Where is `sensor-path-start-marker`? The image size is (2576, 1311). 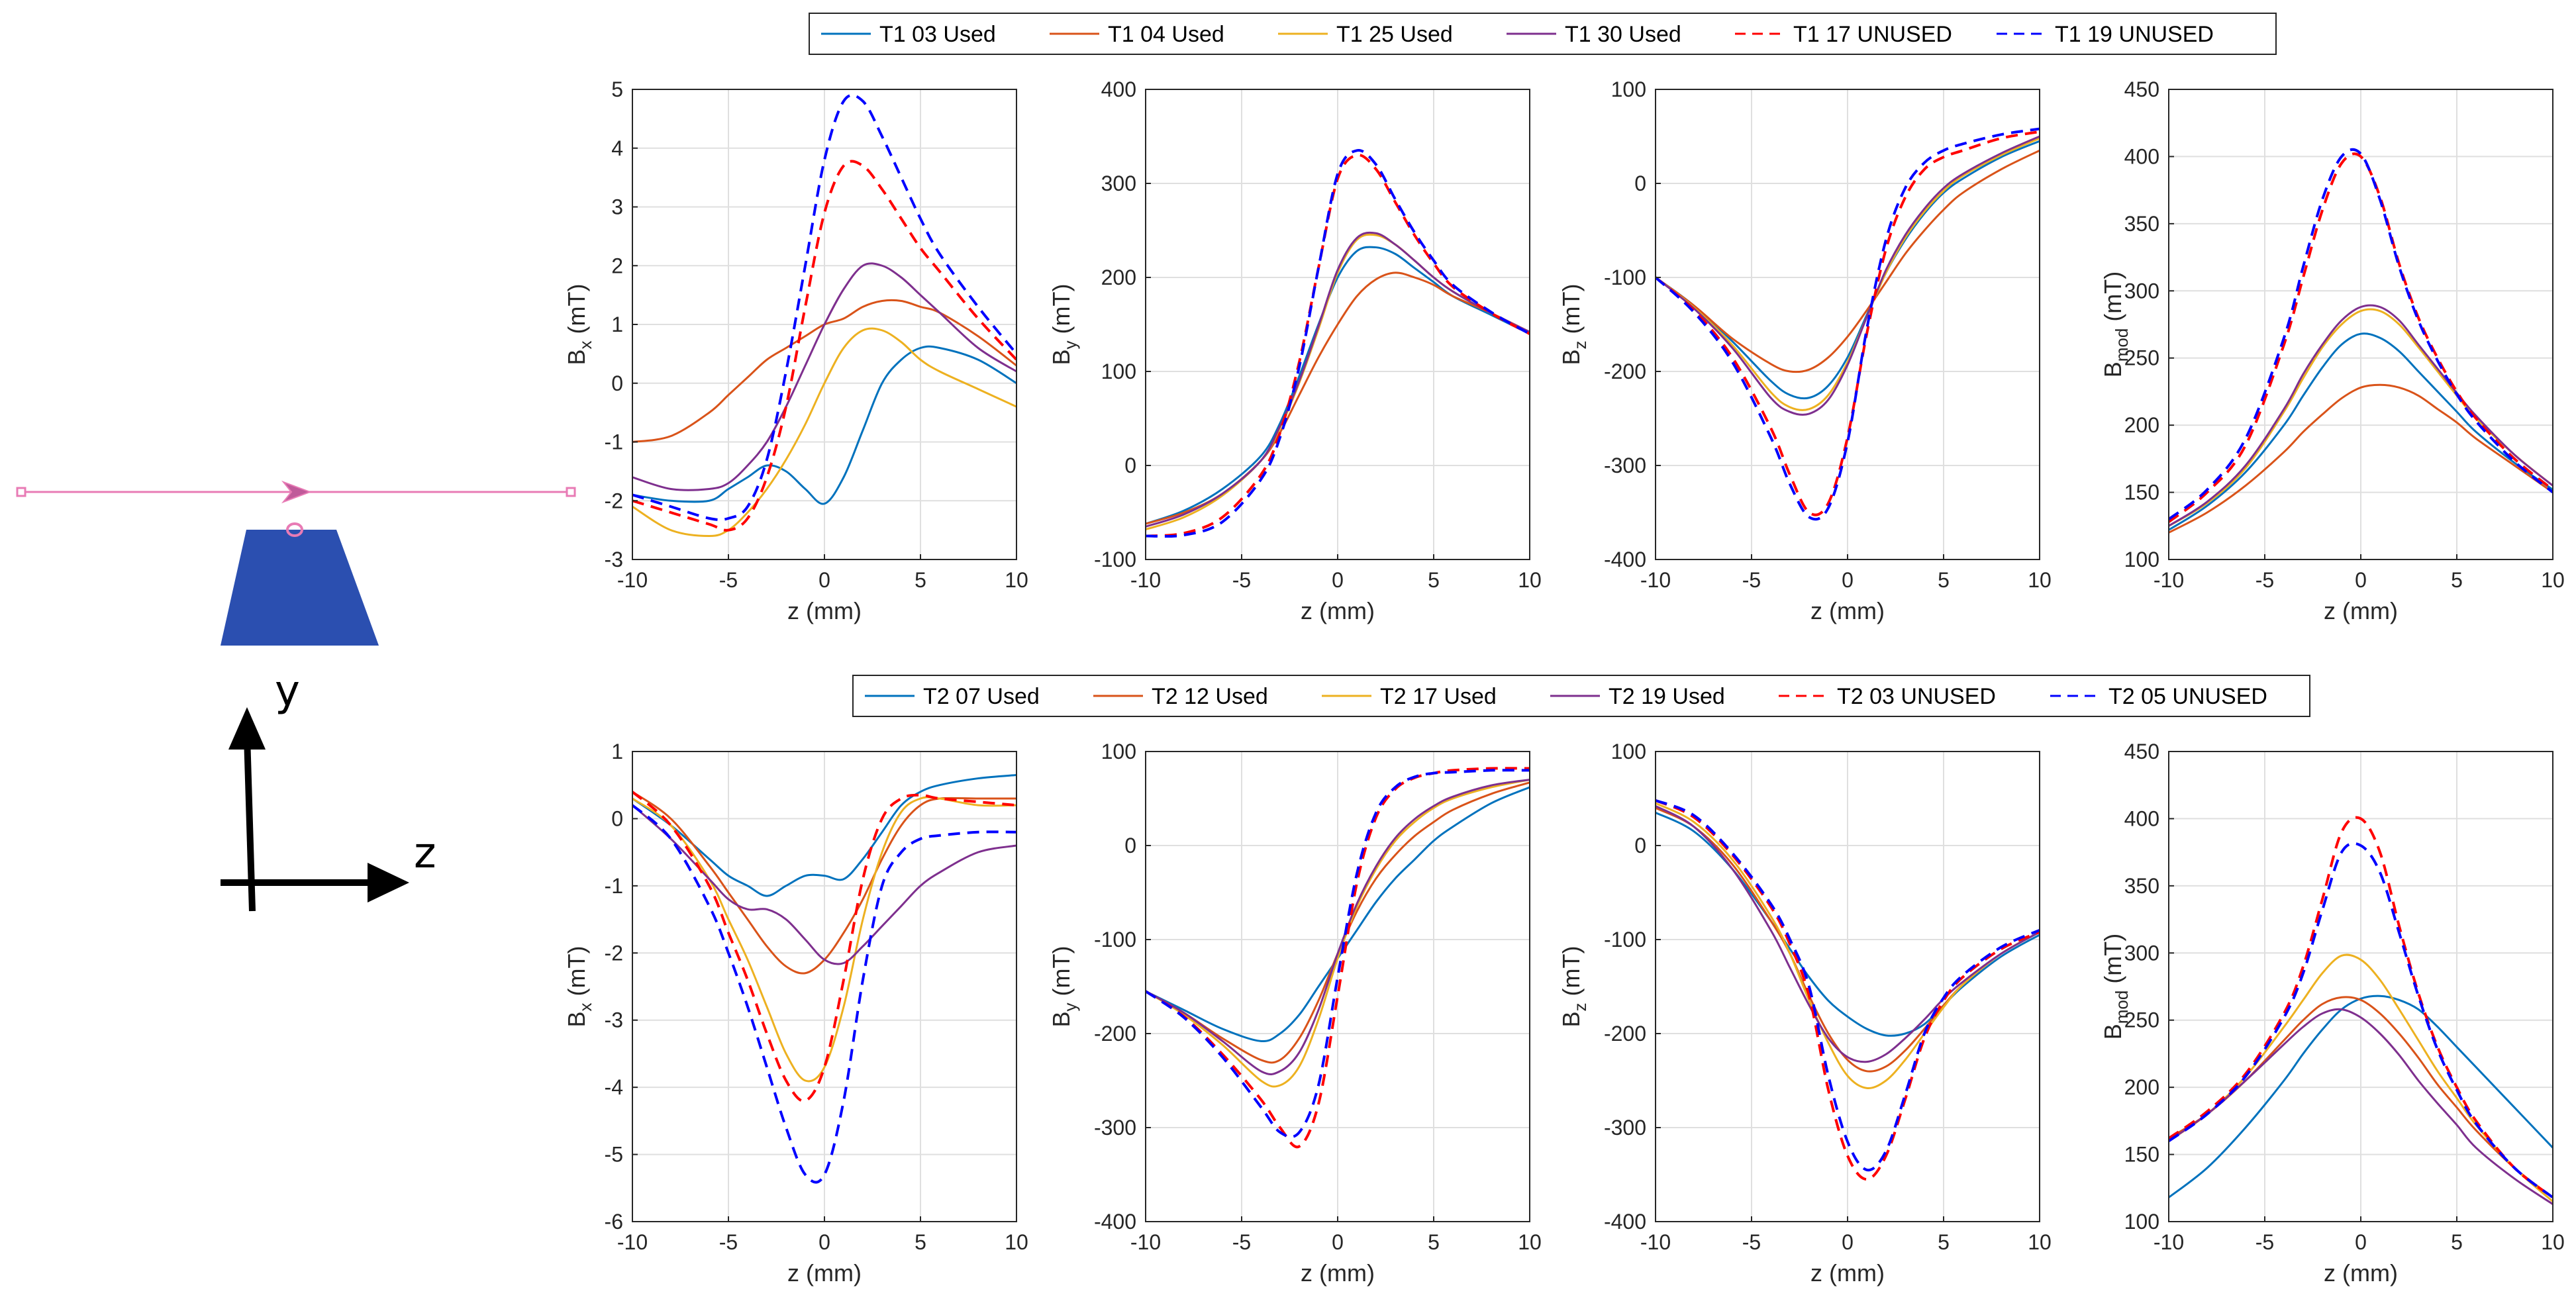 sensor-path-start-marker is located at coordinates (21, 492).